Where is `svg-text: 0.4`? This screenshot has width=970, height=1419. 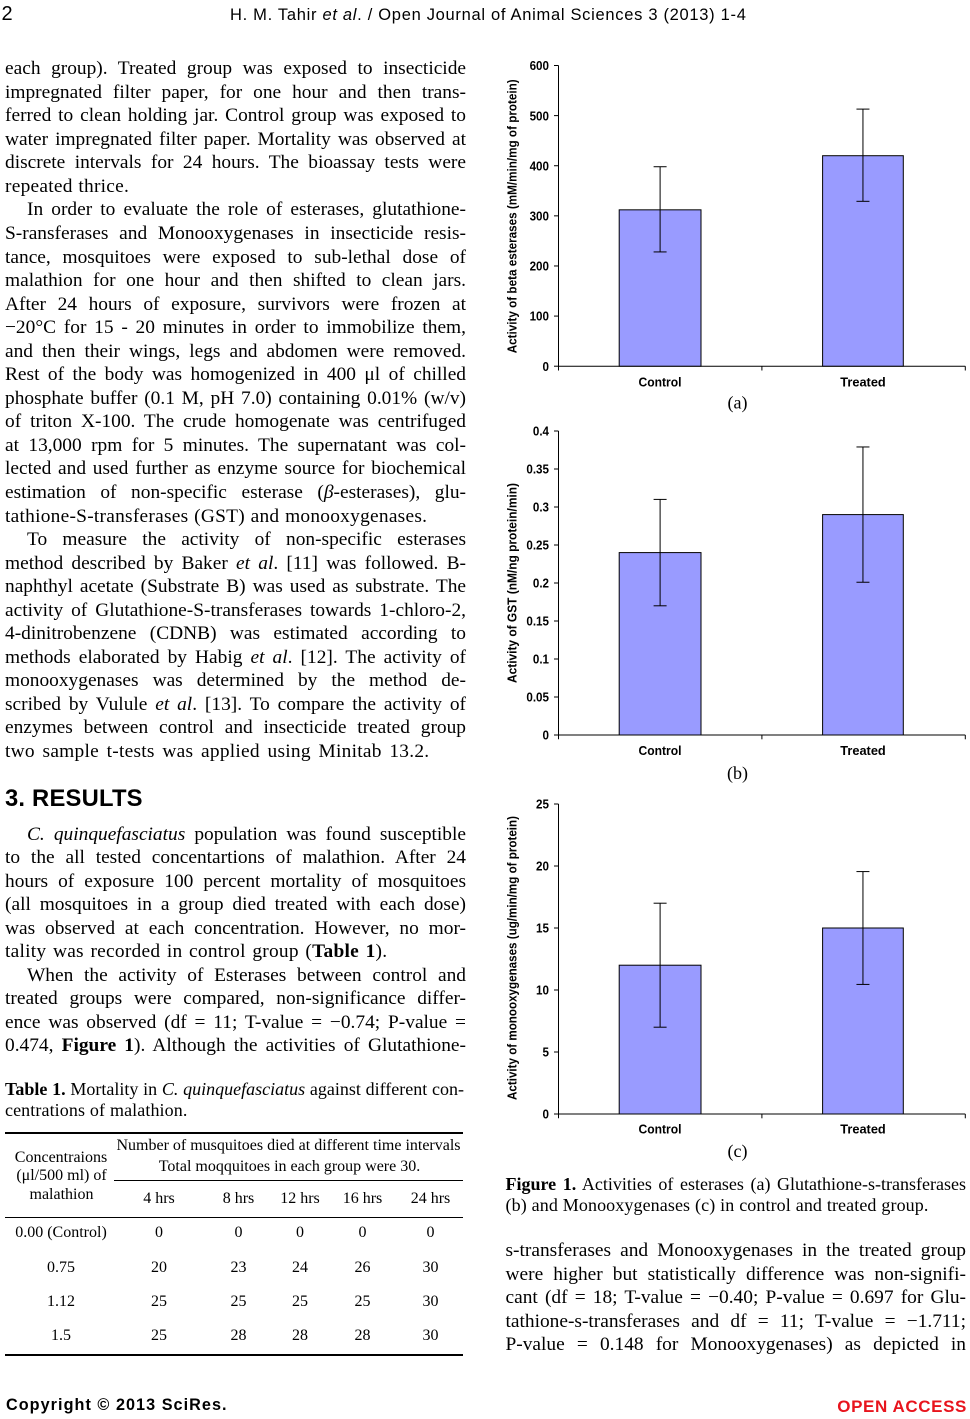 svg-text: 0.4 is located at coordinates (541, 431).